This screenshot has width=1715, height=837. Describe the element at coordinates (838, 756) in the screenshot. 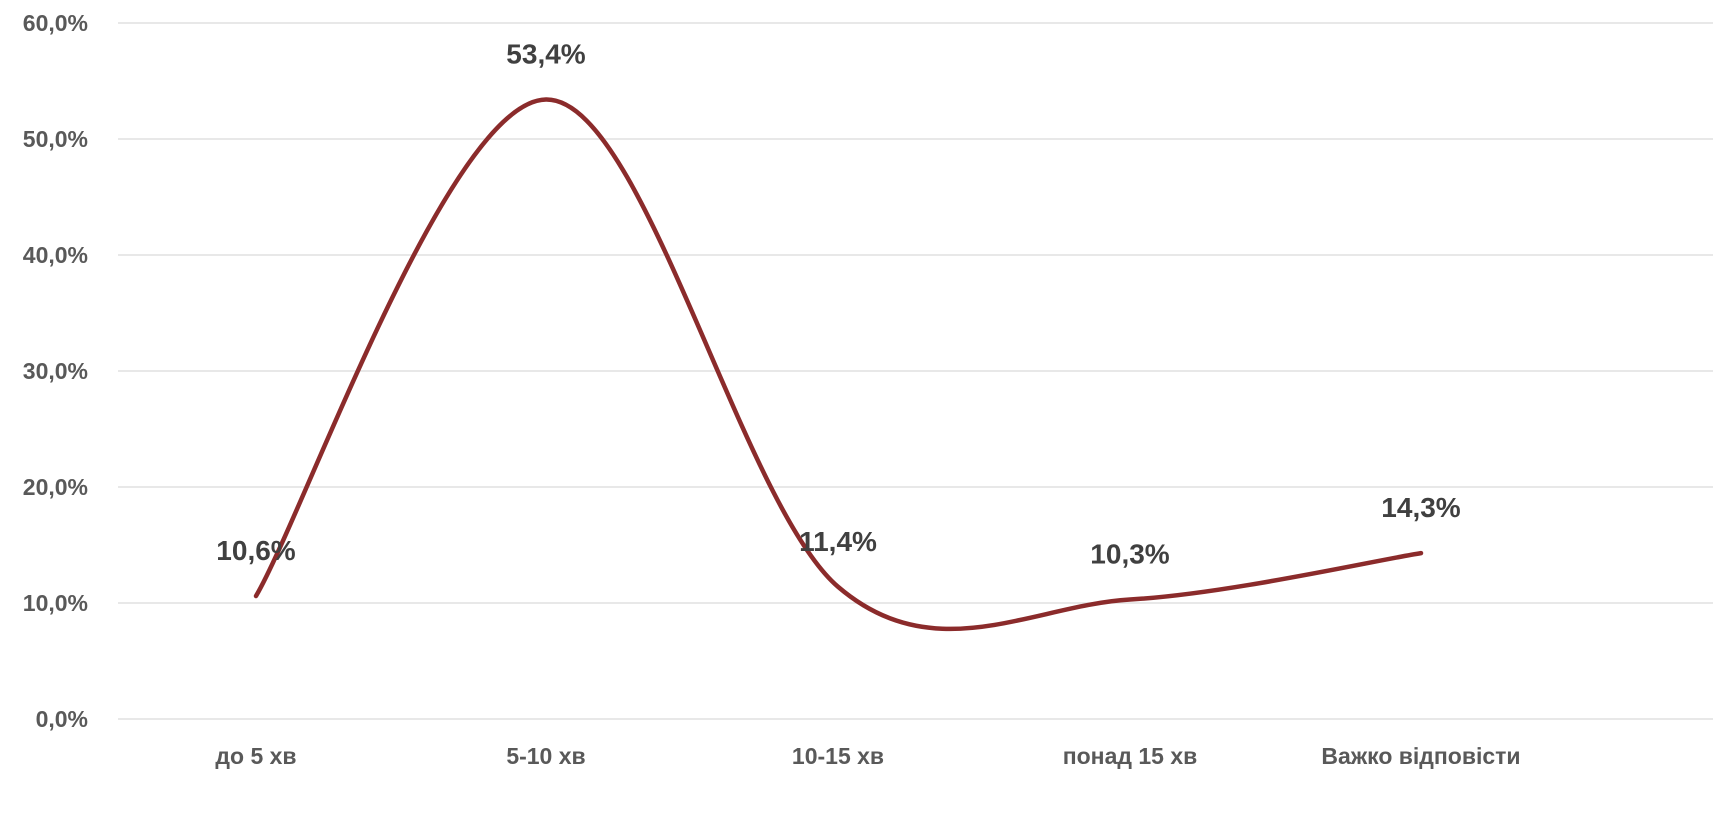

I see `x-tick-label: 10-15 хв` at that location.